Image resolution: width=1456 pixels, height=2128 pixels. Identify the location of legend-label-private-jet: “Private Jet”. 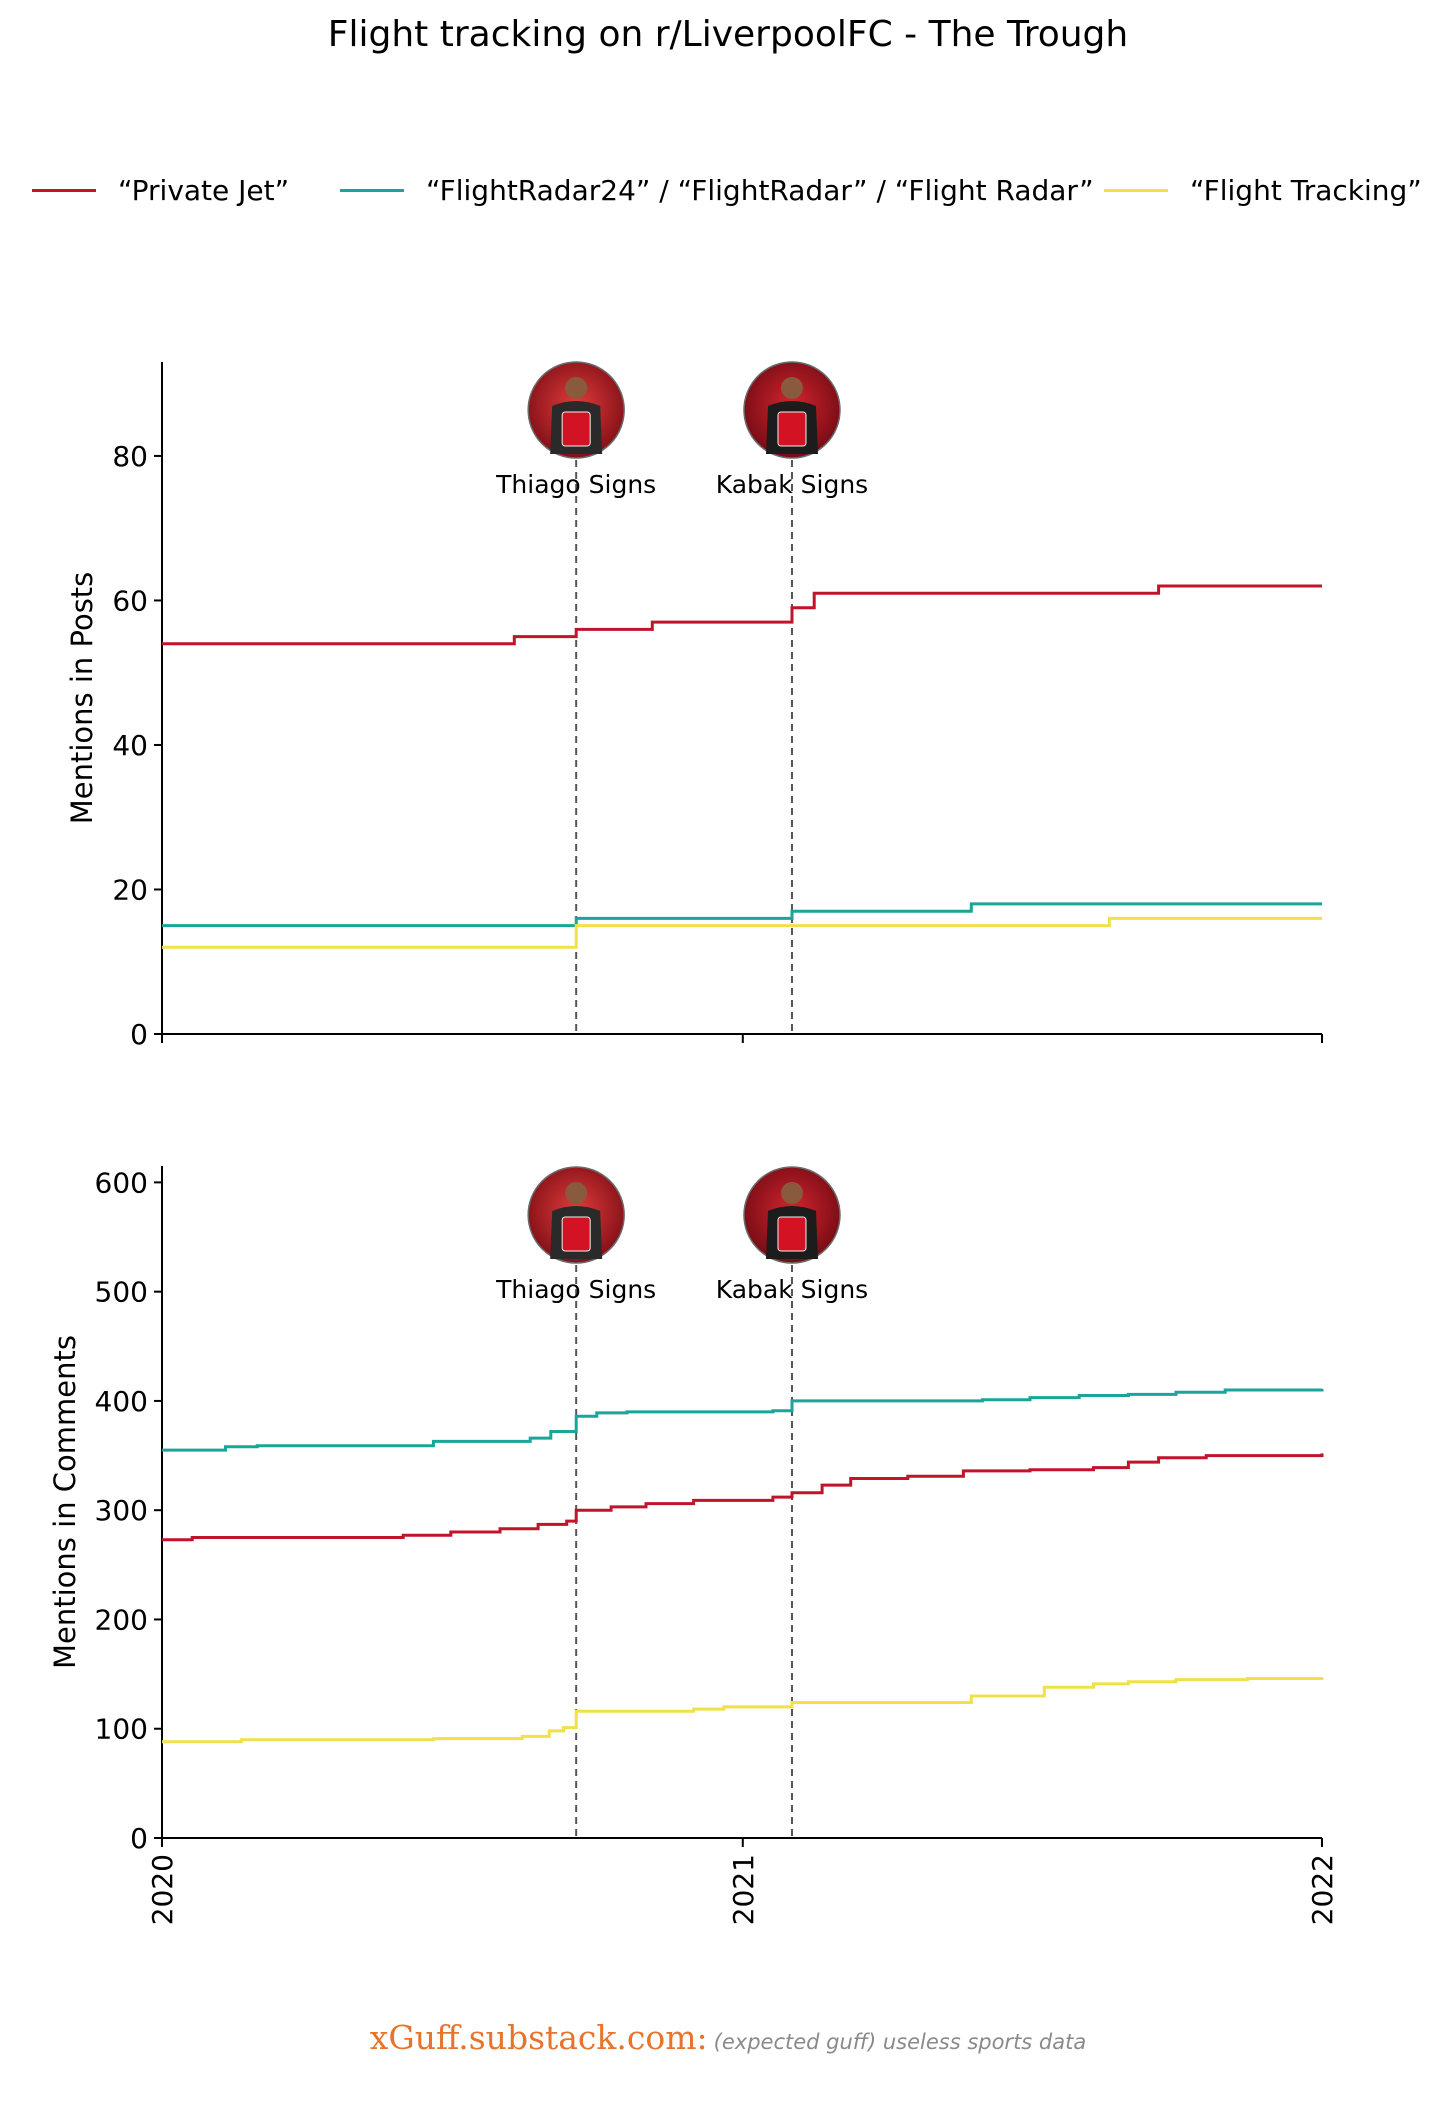
(204, 190).